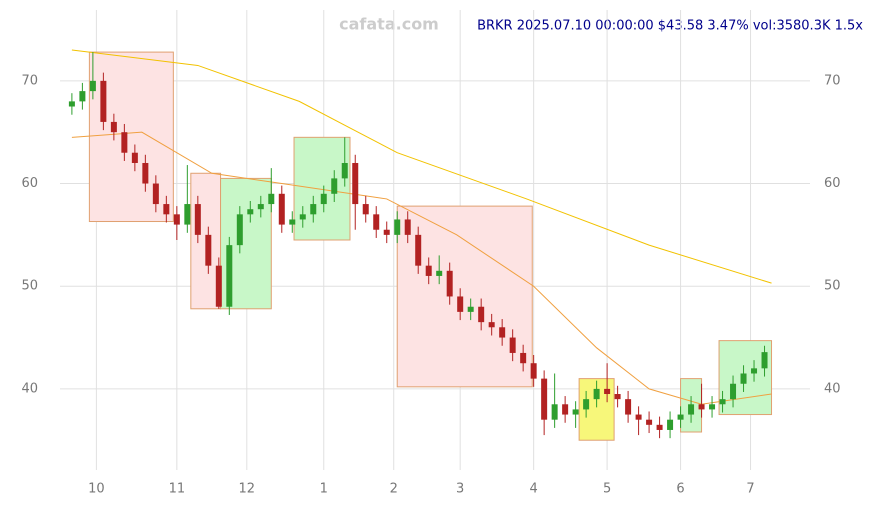 This screenshot has width=873, height=505. I want to click on x-tick-label: 3, so click(460, 489).